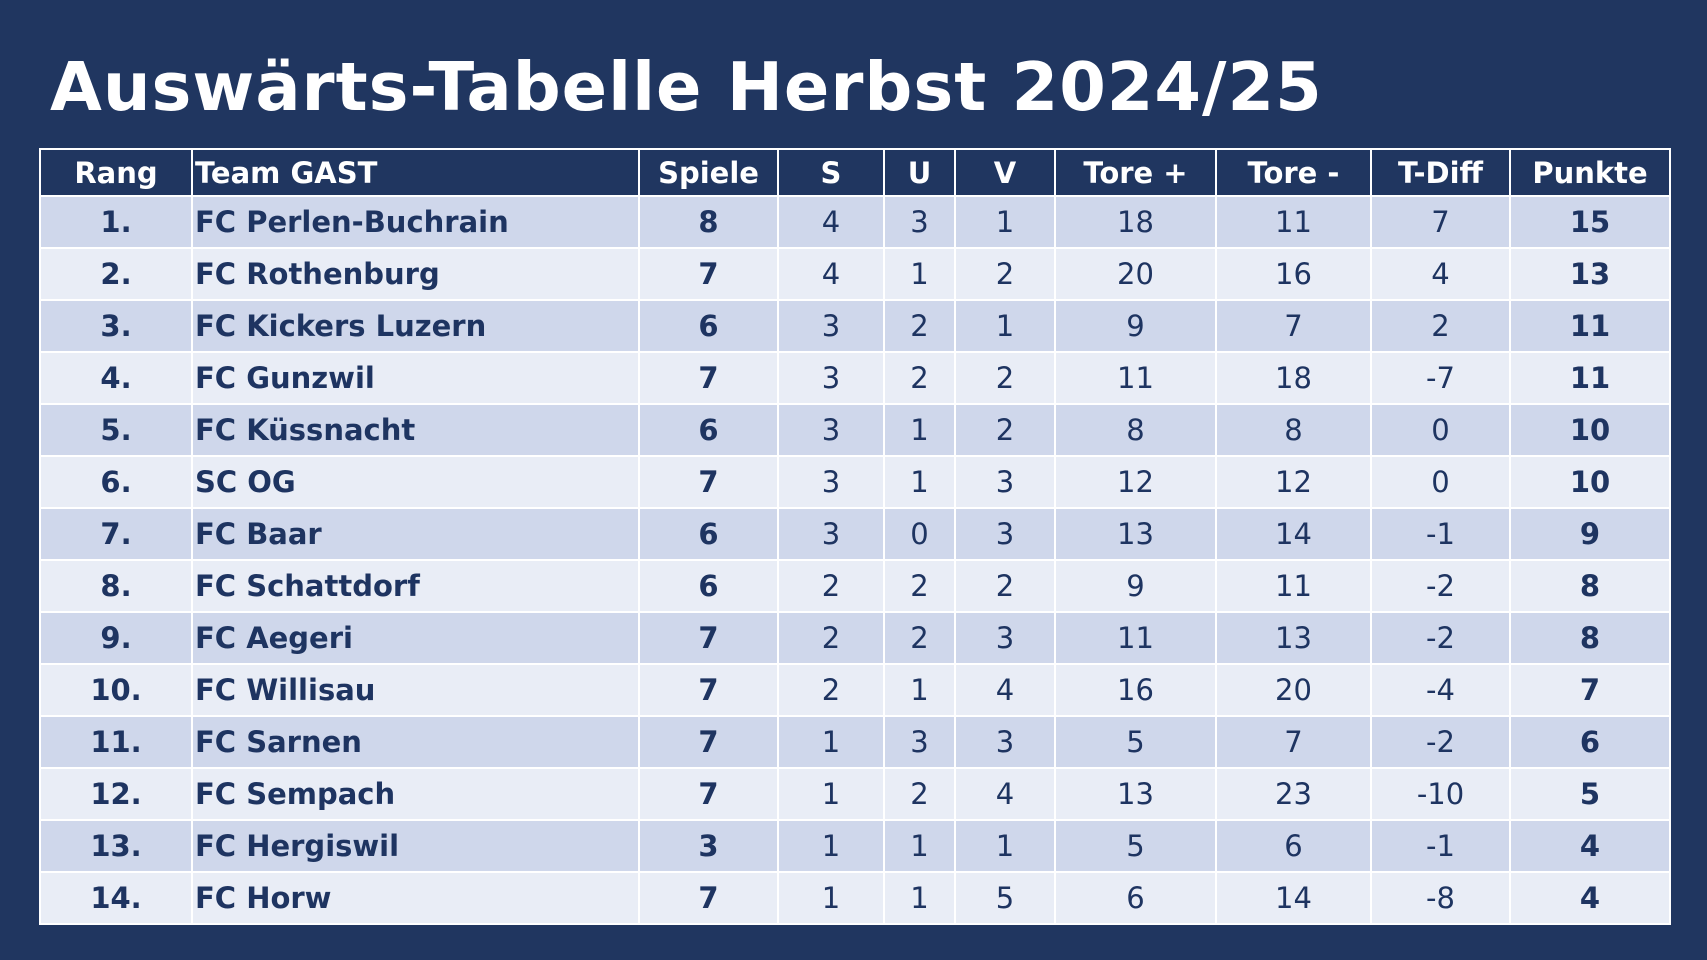 Image resolution: width=1707 pixels, height=960 pixels. I want to click on column-header-rank: Rang, so click(116, 173).